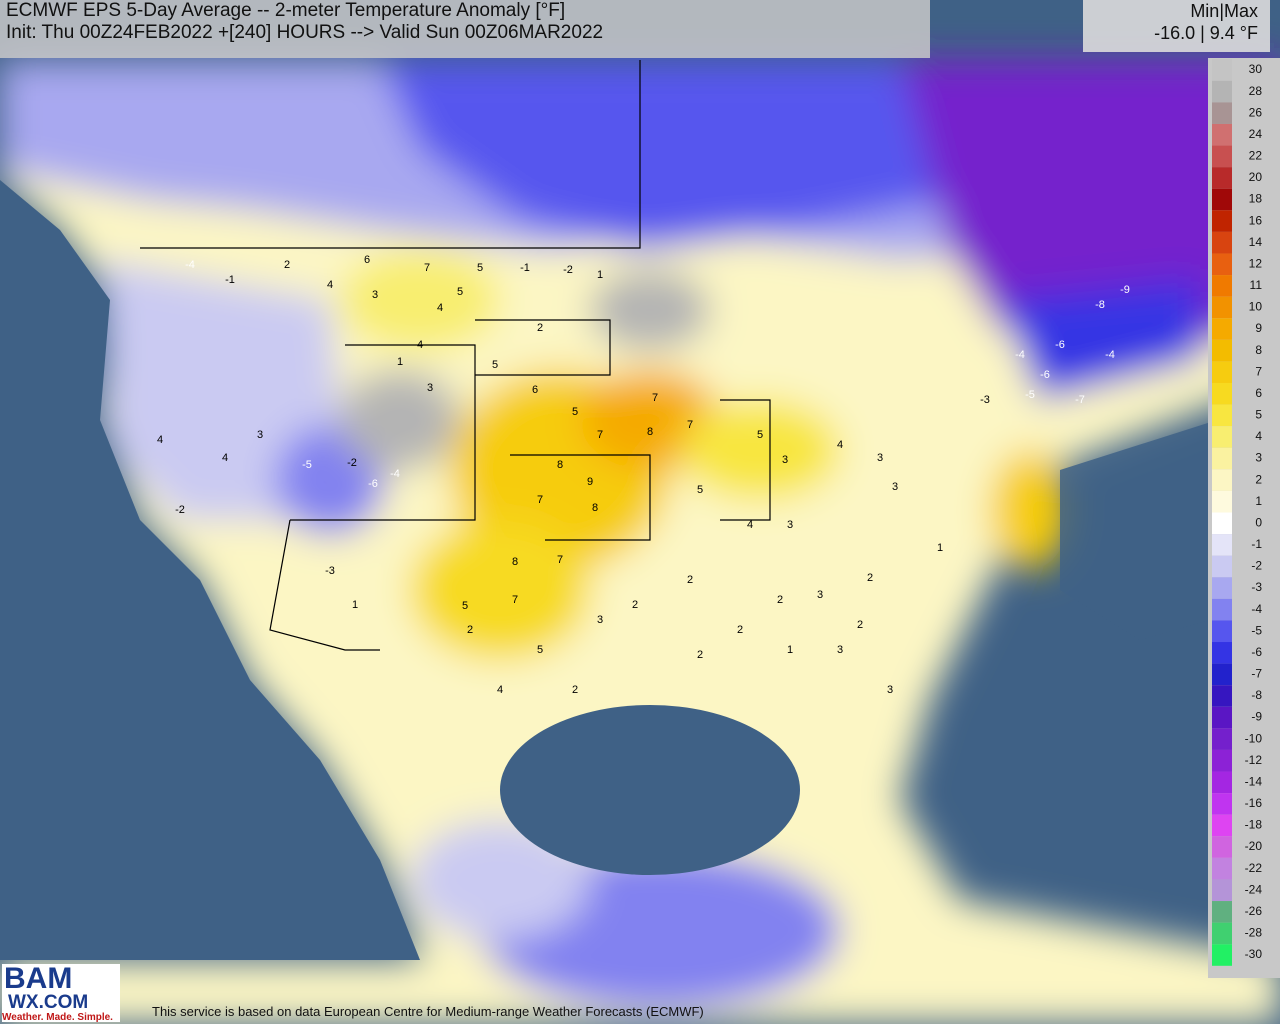  I want to click on colorbar-label: 11, so click(1256, 285).